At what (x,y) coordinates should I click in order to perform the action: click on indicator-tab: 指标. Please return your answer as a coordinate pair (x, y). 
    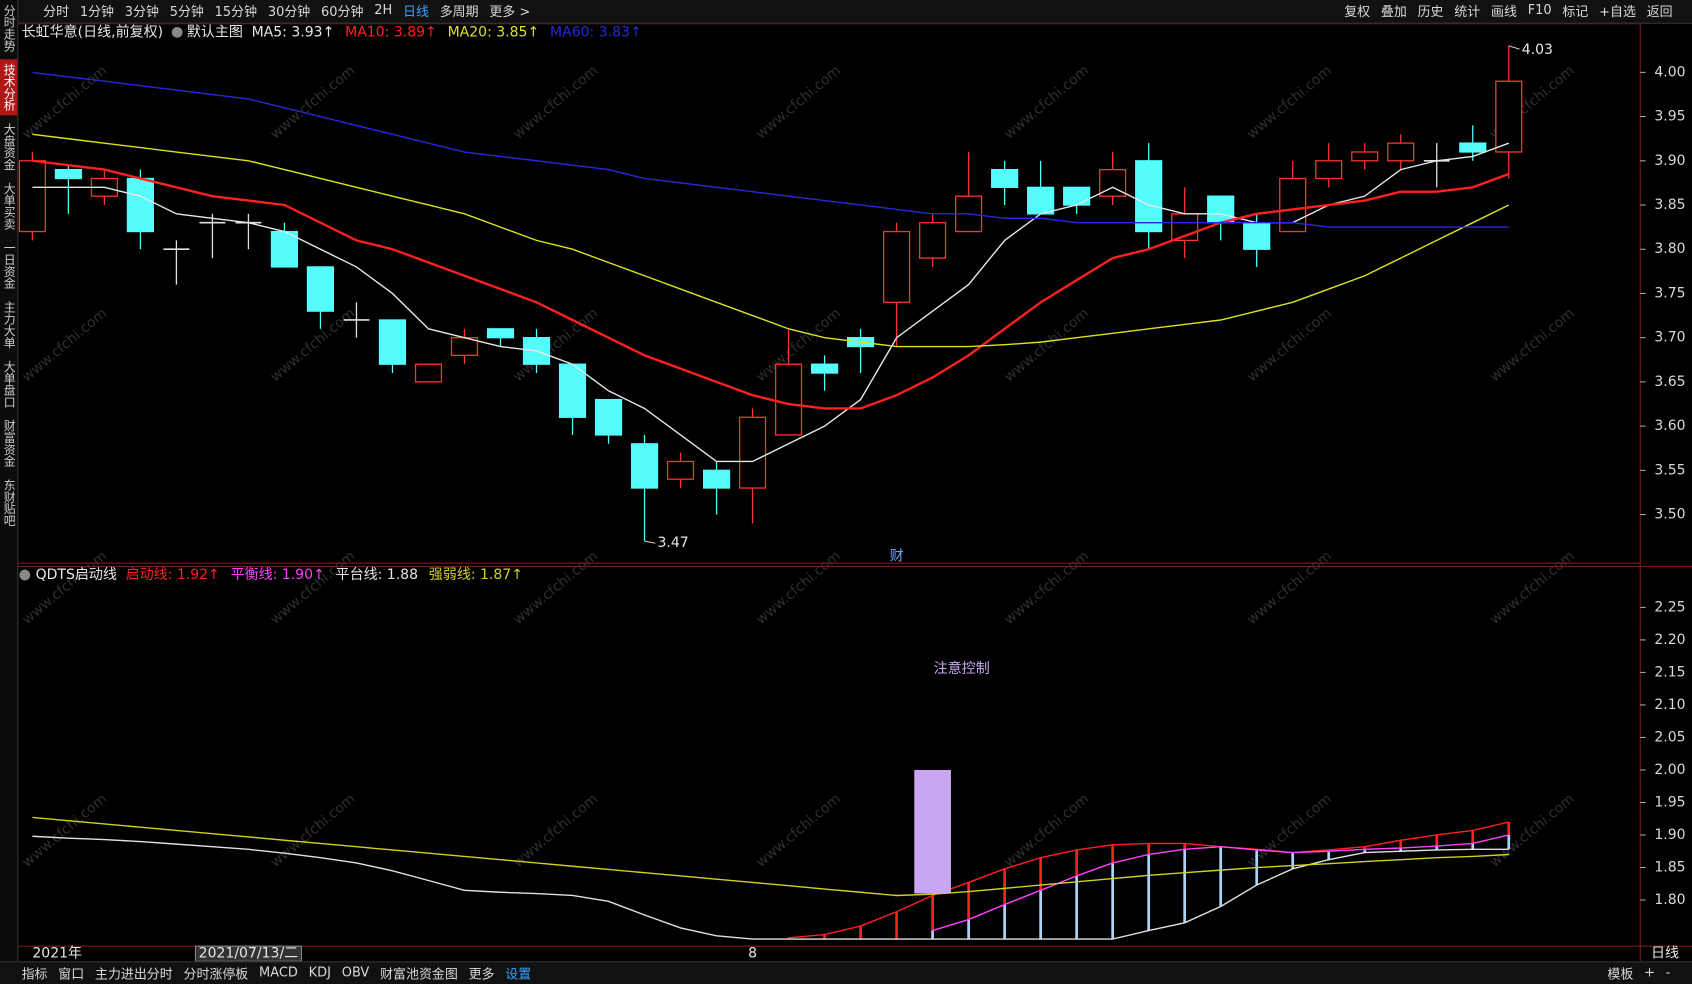
    Looking at the image, I should click on (34, 974).